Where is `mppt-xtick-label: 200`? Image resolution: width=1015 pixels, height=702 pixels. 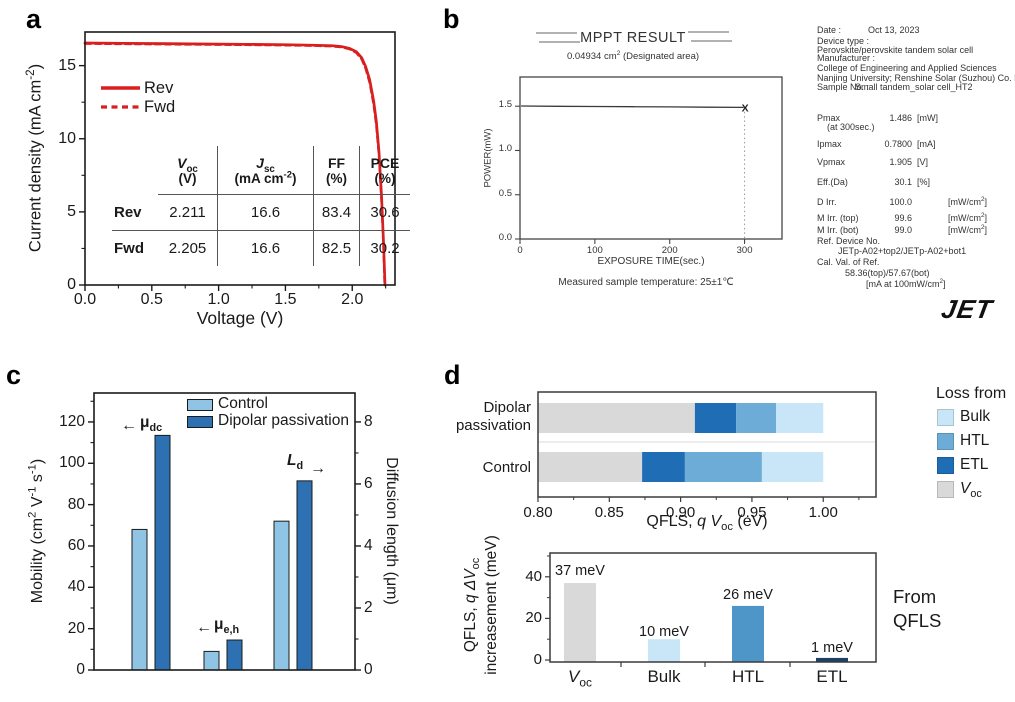 mppt-xtick-label: 200 is located at coordinates (669, 250).